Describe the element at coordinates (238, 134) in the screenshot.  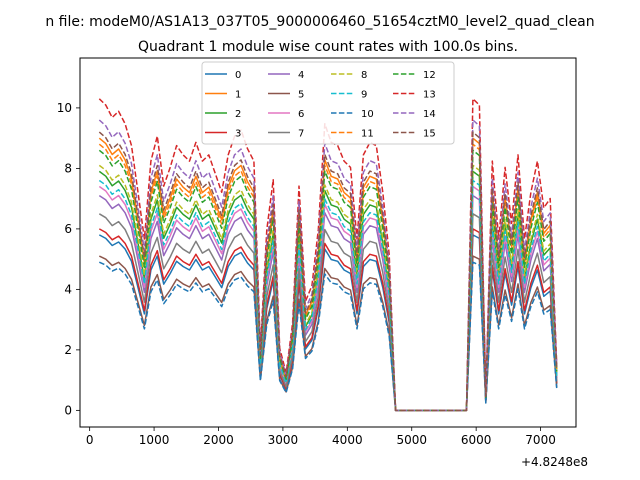
I see `legend-label-3: 3` at that location.